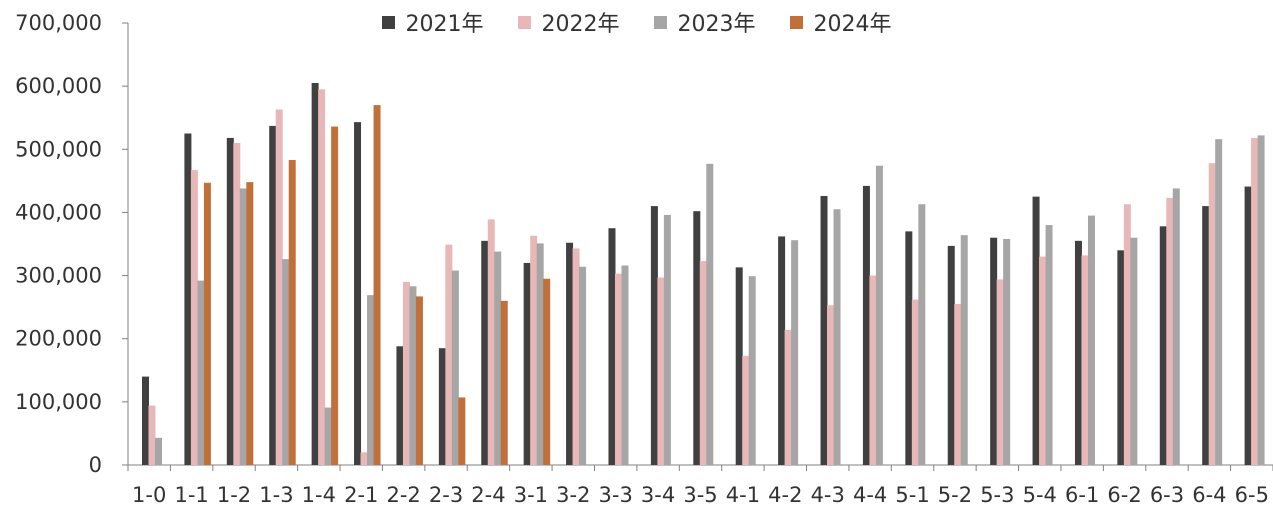 The width and height of the screenshot is (1273, 510). Describe the element at coordinates (234, 495) in the screenshot. I see `x-tick-label: 1-2` at that location.